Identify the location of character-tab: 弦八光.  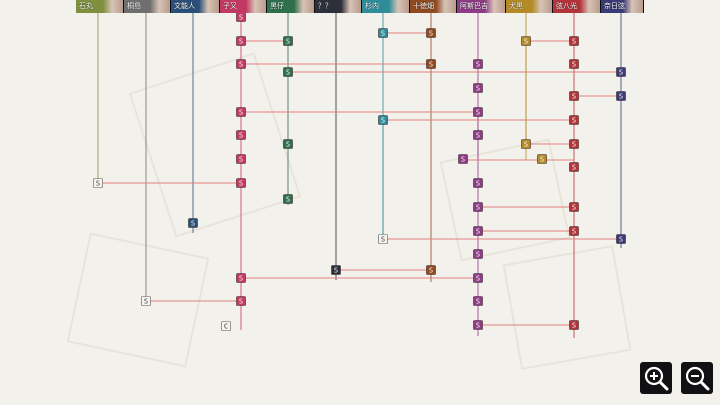
(577, 6).